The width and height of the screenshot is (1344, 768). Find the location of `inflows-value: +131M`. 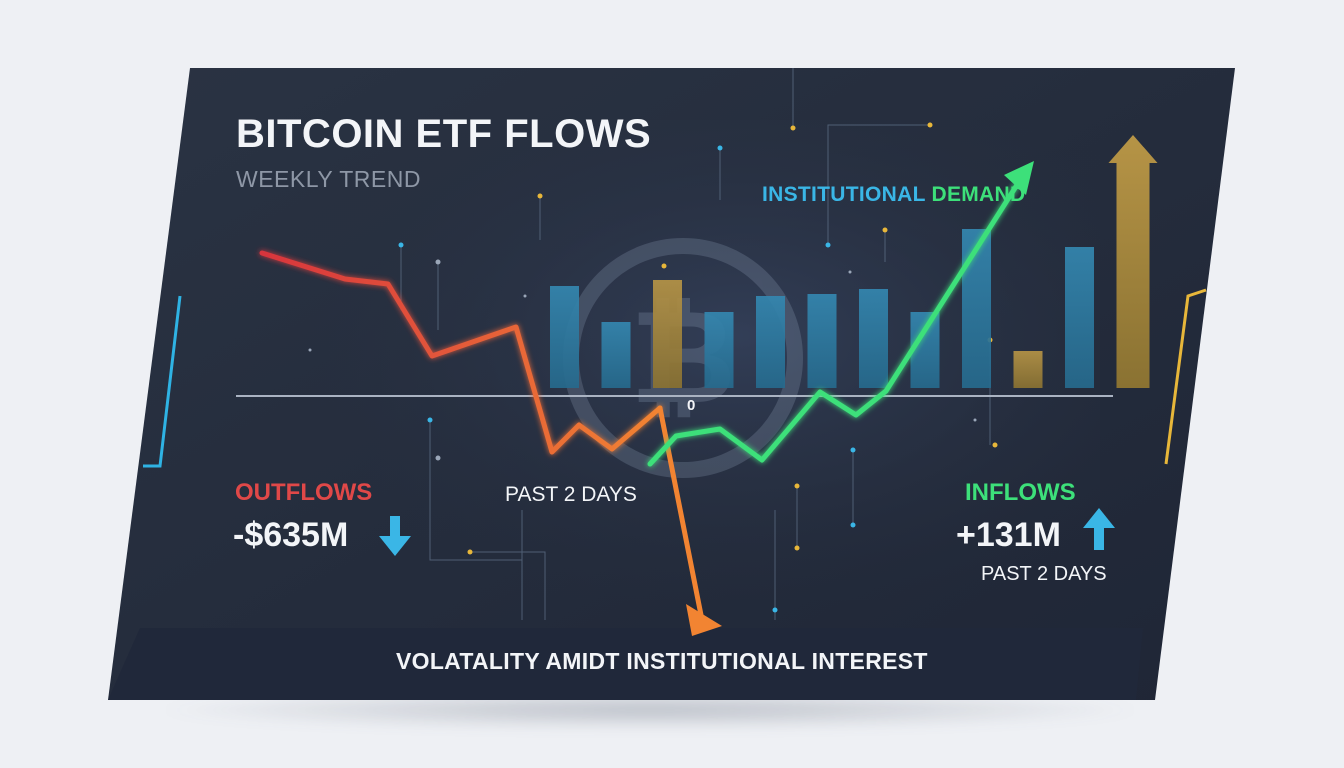

inflows-value: +131M is located at coordinates (1008, 535).